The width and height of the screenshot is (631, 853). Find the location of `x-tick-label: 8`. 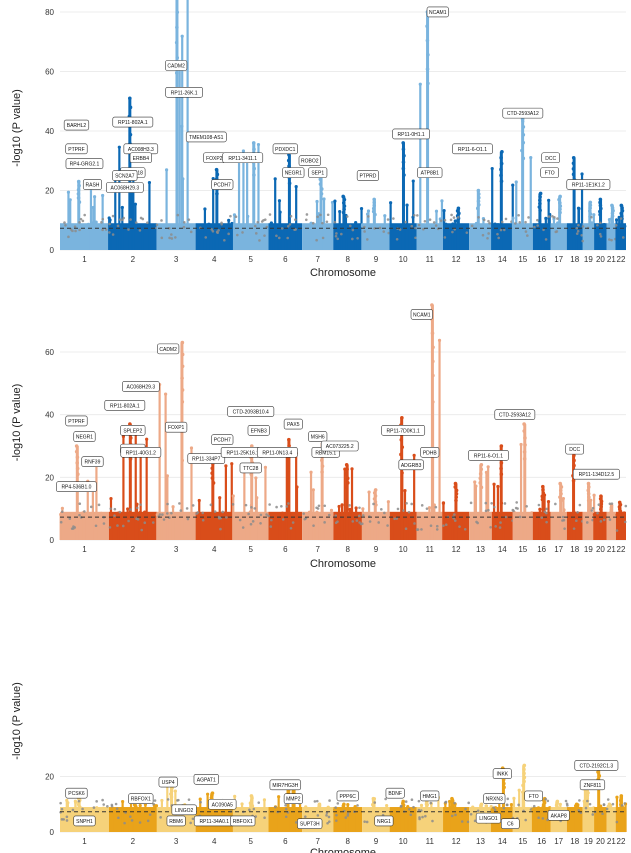

x-tick-label: 8 is located at coordinates (347, 259).